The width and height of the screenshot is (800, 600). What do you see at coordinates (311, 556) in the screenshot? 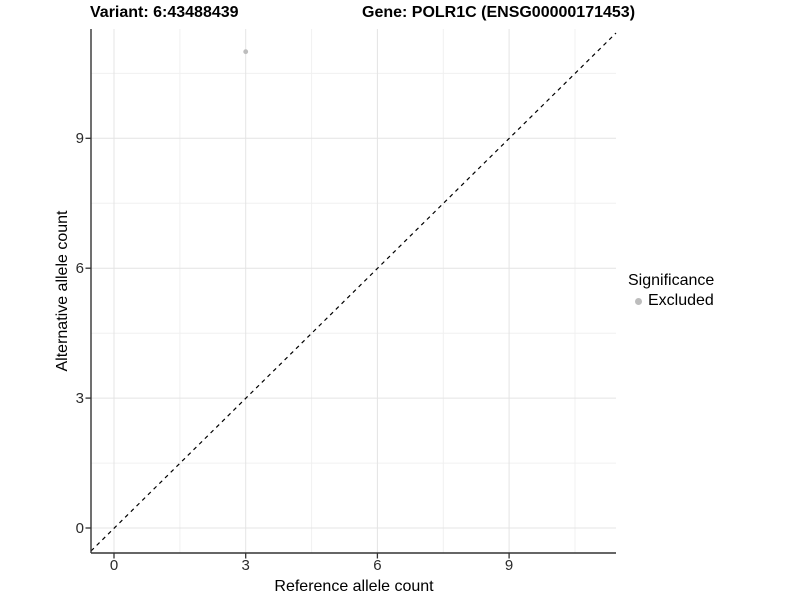
I see `x-axis-ticks` at bounding box center [311, 556].